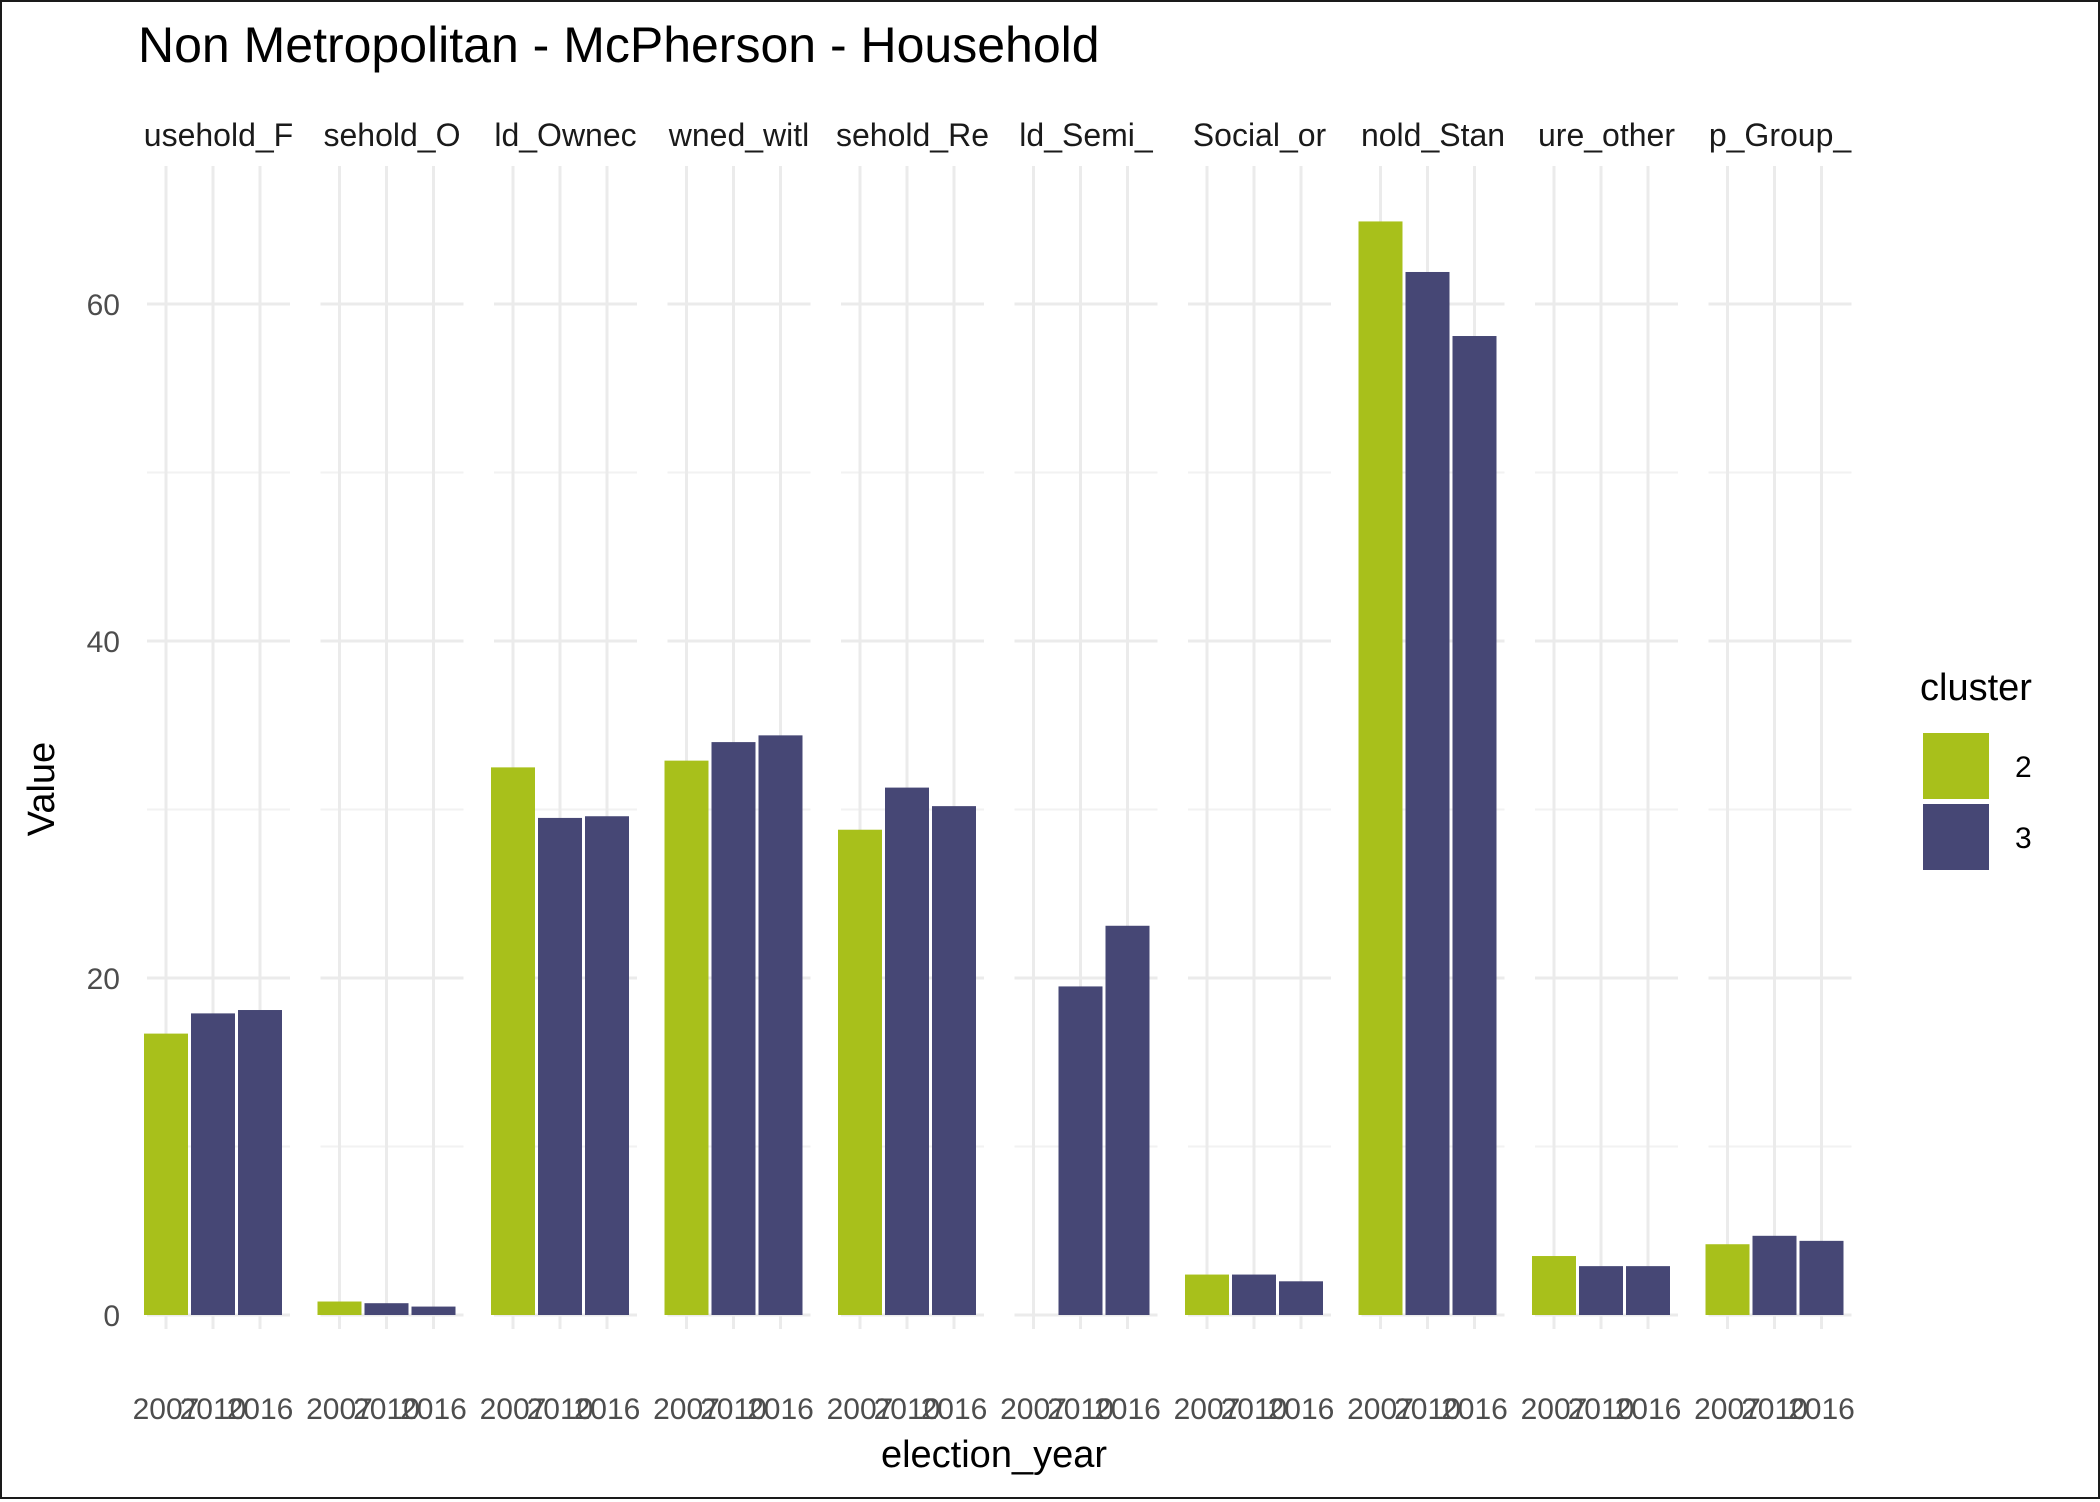  What do you see at coordinates (912, 135) in the screenshot?
I see `facet-strip-label: sehold_Re` at bounding box center [912, 135].